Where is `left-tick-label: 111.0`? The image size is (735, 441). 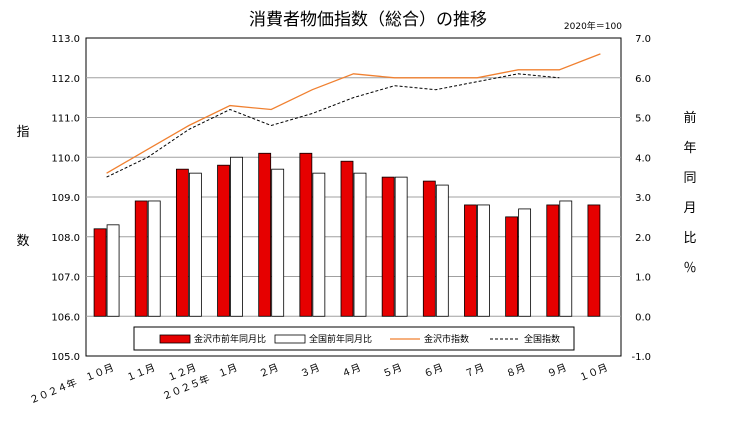 left-tick-label: 111.0 is located at coordinates (65, 119).